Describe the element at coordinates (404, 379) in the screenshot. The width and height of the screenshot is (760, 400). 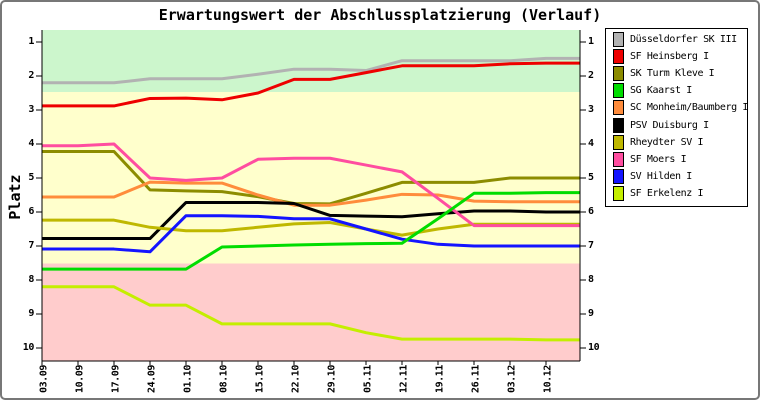
I see `x-tick-label: 12.11` at that location.